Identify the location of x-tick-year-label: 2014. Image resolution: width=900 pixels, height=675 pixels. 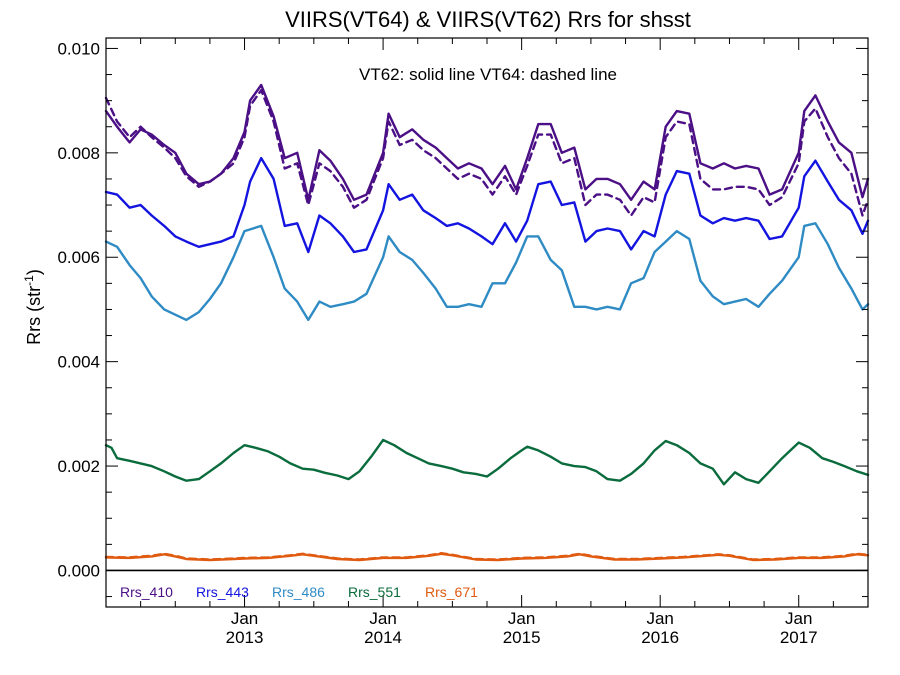
(383, 637).